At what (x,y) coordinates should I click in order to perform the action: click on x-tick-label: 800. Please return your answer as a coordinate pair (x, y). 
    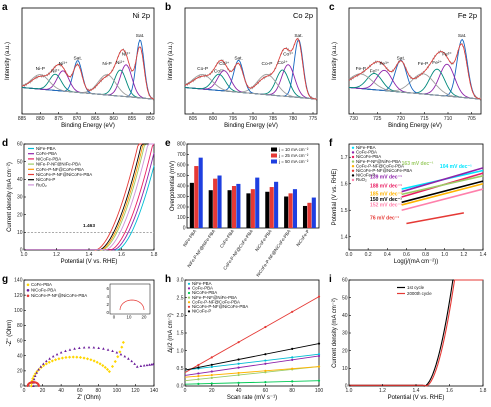
    Looking at the image, I should click on (213, 119).